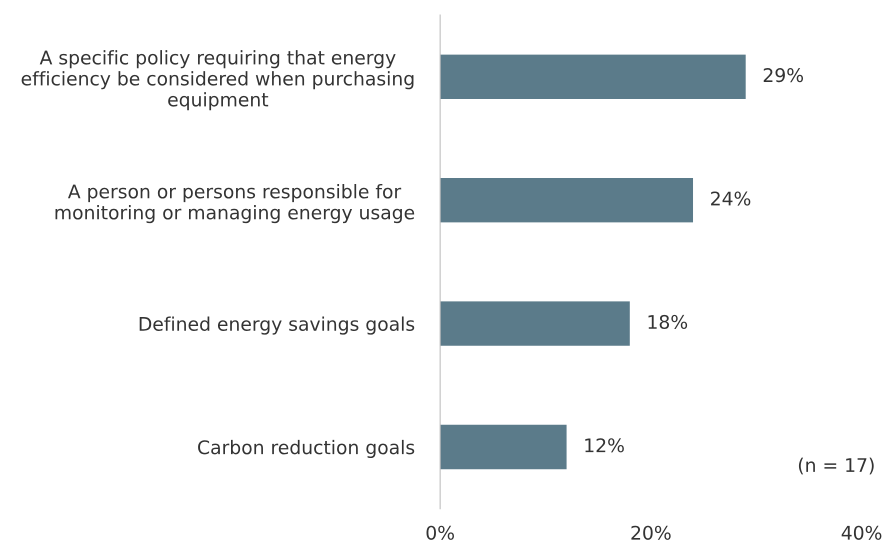 The image size is (891, 559). What do you see at coordinates (730, 198) in the screenshot?
I see `data-label: 24%` at bounding box center [730, 198].